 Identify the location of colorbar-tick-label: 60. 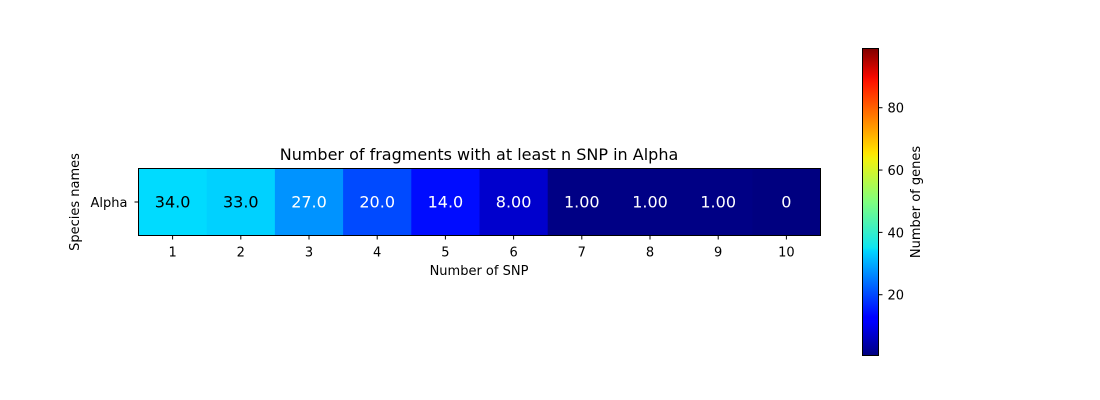
(896, 171).